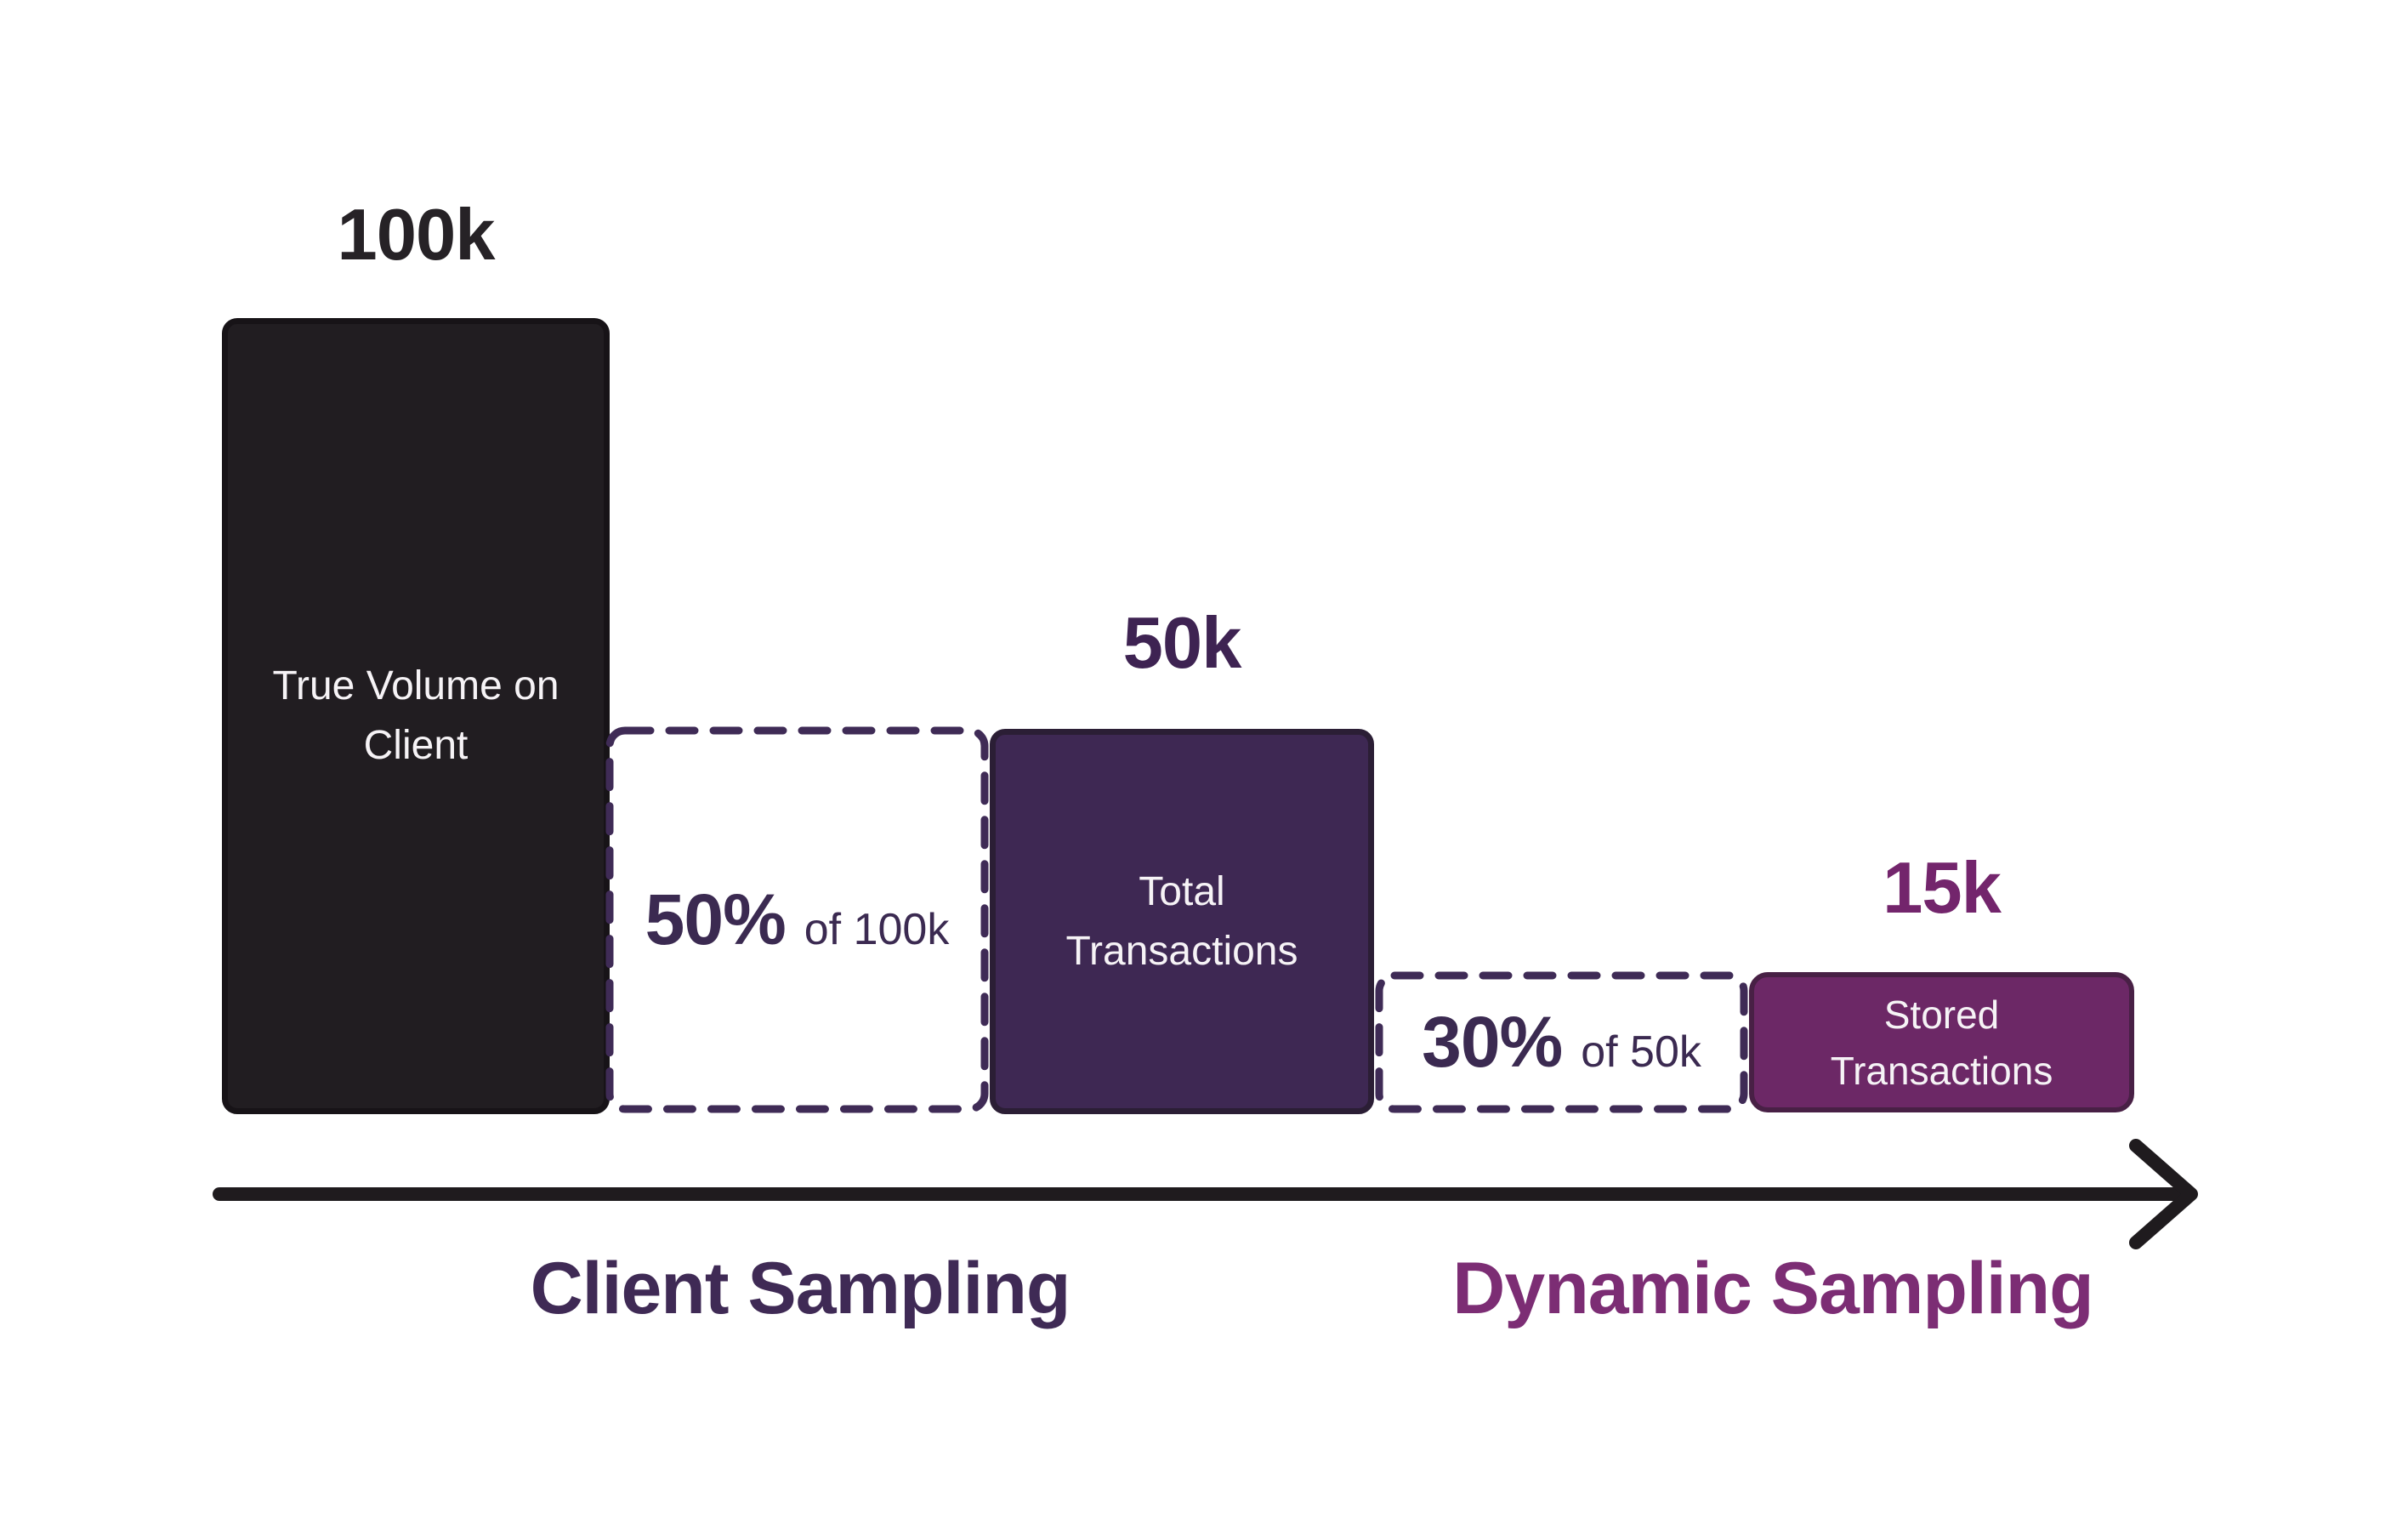 The height and width of the screenshot is (1536, 2408). Describe the element at coordinates (1182, 891) in the screenshot. I see `total-transactions-line-1: Total` at that location.